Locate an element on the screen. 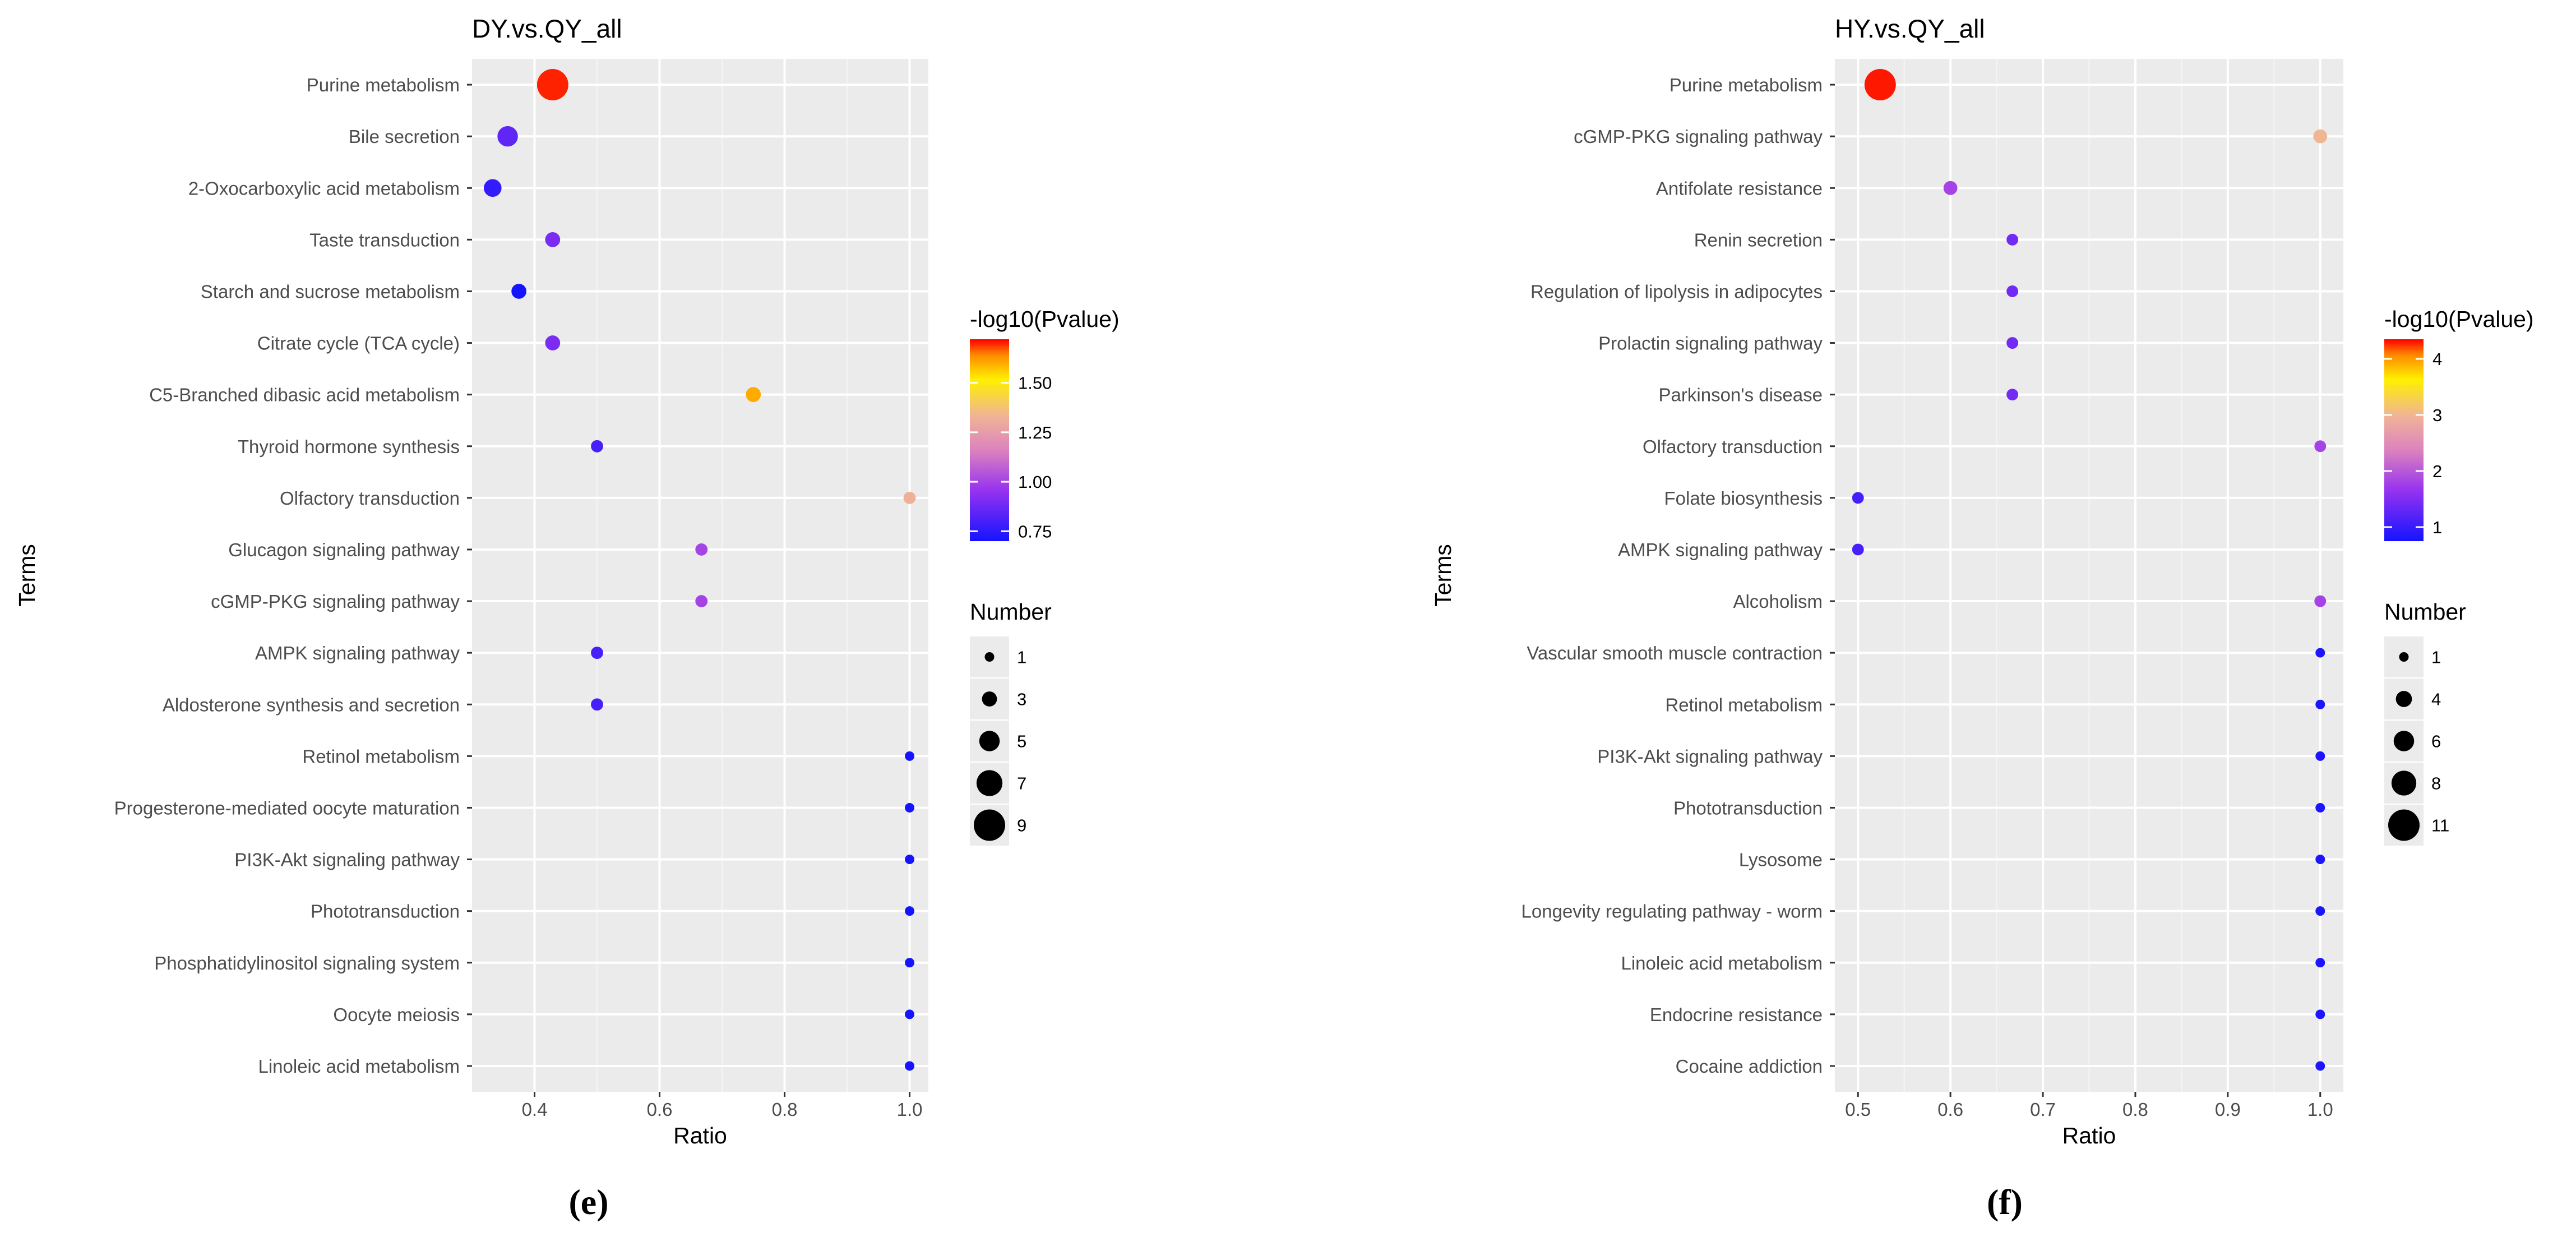 This screenshot has width=2576, height=1246. y-tick-label: Longevity regulating pathway - worm is located at coordinates (1672, 912).